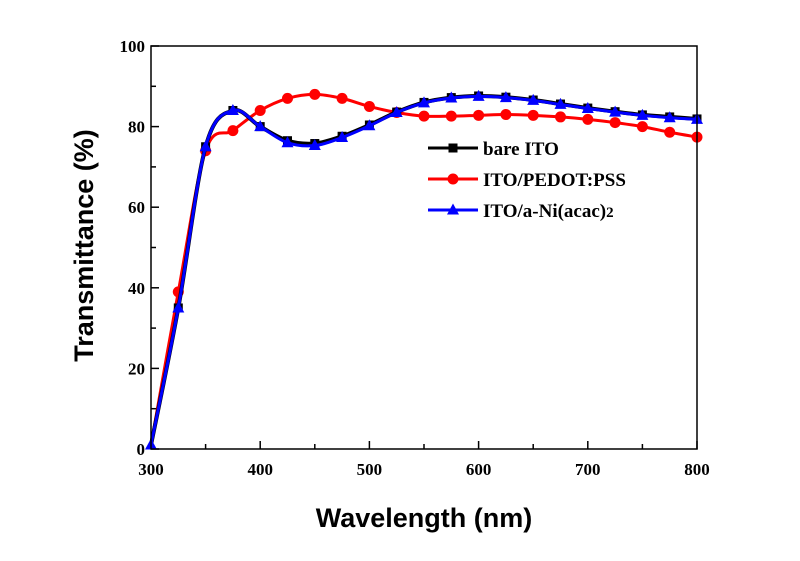 The width and height of the screenshot is (800, 561). Describe the element at coordinates (136, 127) in the screenshot. I see `y-tick-label: 80` at that location.